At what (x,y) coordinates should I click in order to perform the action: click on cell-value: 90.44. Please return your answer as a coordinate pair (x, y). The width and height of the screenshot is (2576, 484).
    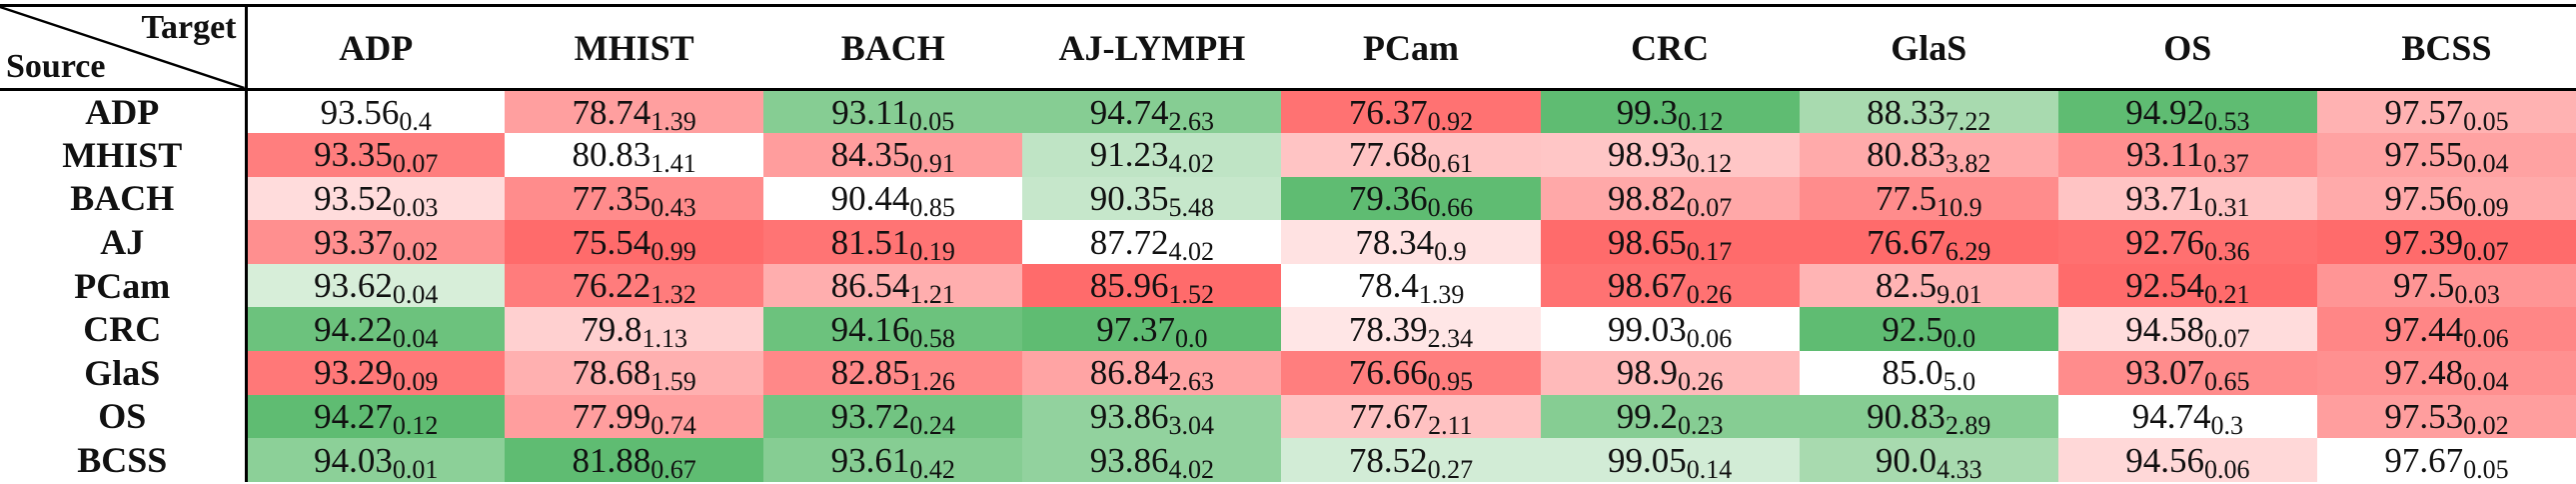
    Looking at the image, I should click on (870, 198).